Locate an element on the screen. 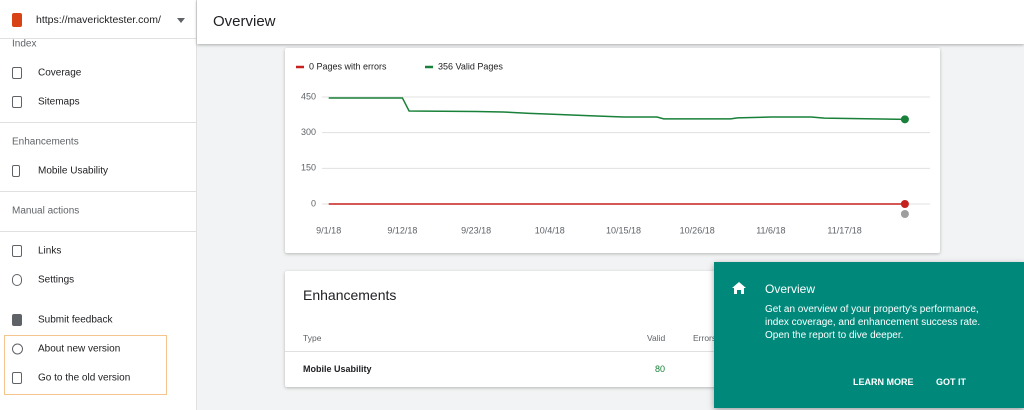 The height and width of the screenshot is (410, 1024). nav-item: Mobile Usability is located at coordinates (73, 171).